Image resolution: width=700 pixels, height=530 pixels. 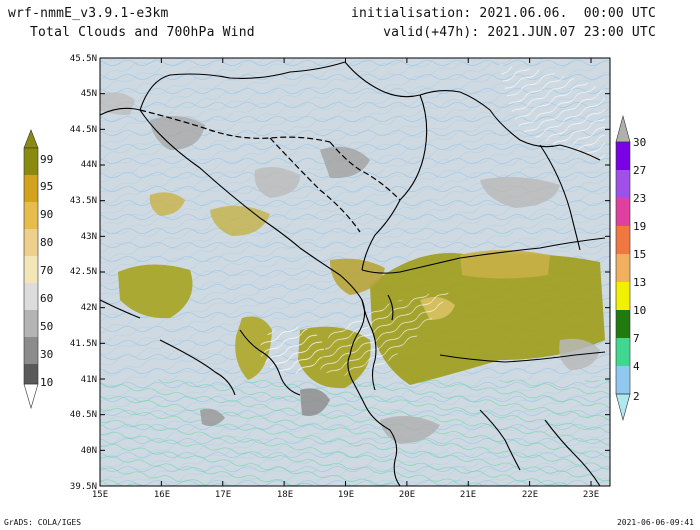 I want to click on lat-label: 41N, so click(x=89, y=380).